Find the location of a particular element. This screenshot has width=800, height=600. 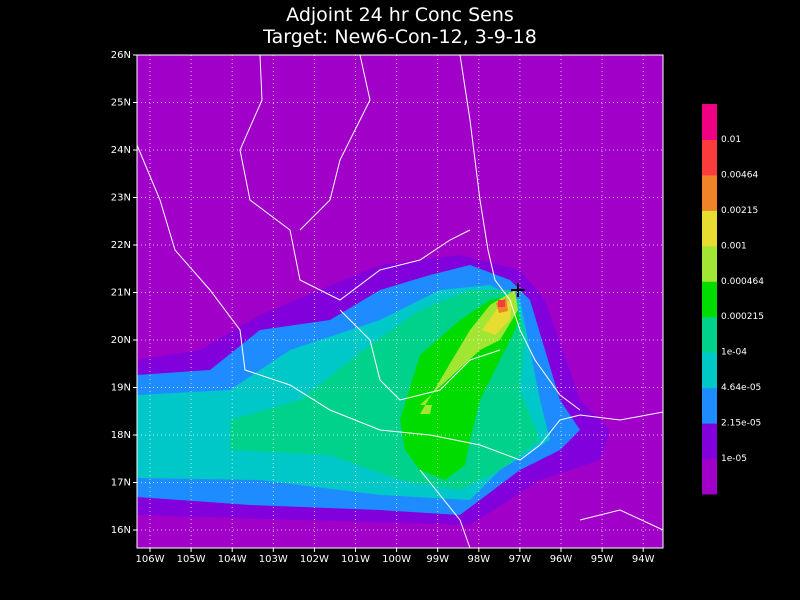

lon-label: 101W is located at coordinates (355, 559).